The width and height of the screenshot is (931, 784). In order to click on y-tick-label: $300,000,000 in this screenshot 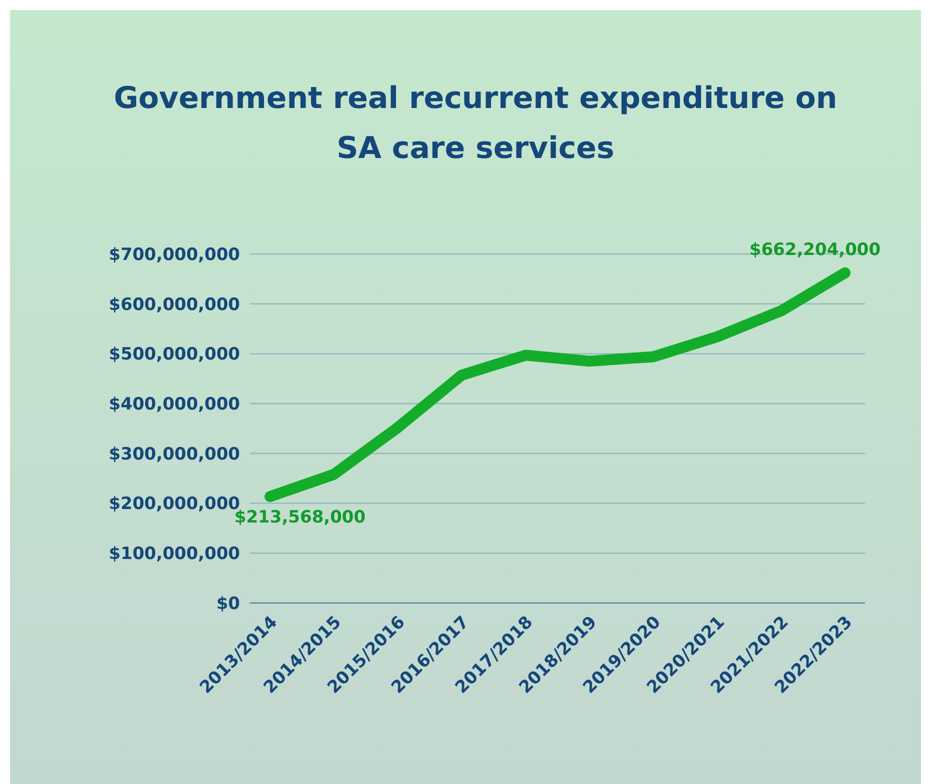, I will do `click(174, 454)`.